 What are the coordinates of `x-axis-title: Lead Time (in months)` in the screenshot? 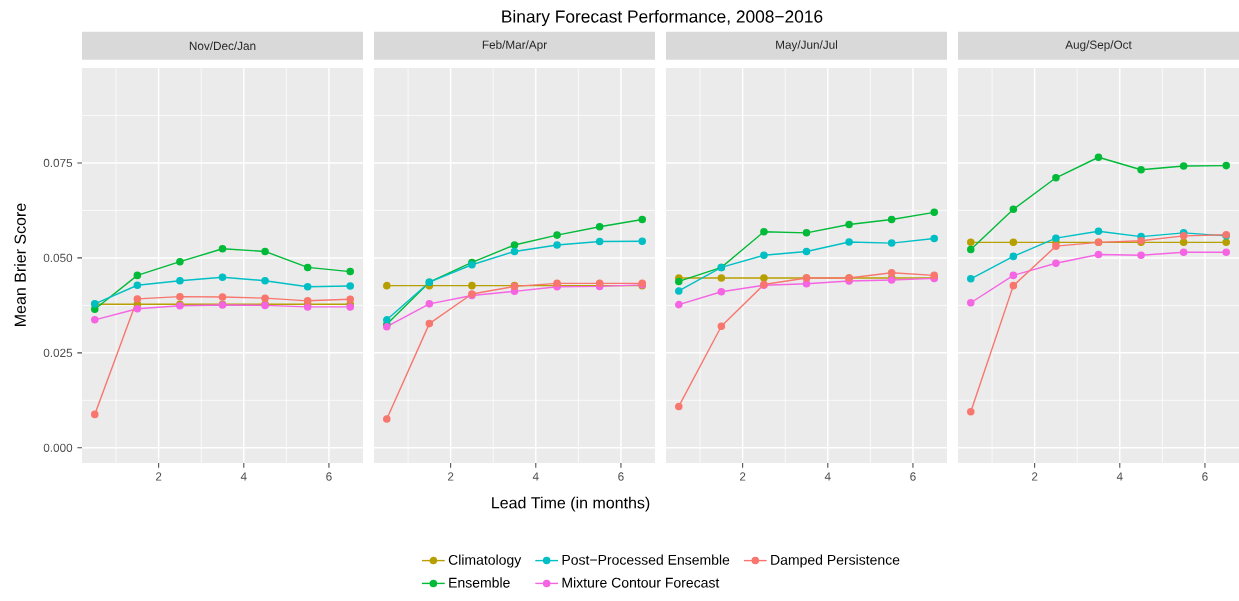 It's located at (571, 504).